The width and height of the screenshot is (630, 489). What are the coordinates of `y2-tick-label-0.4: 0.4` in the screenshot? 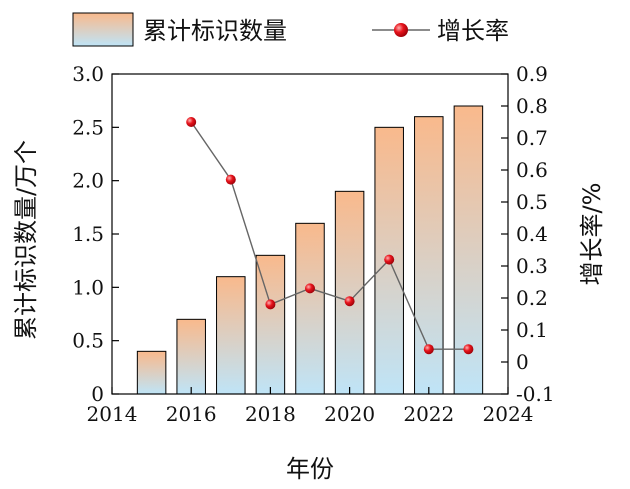 It's located at (532, 234).